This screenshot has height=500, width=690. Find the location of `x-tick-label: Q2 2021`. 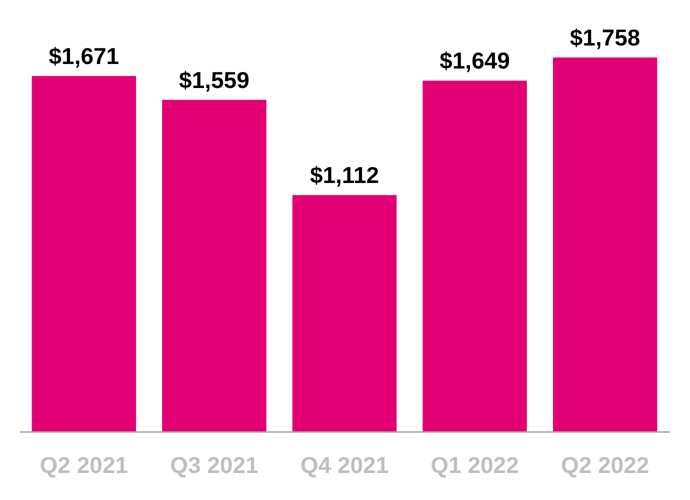

x-tick-label: Q2 2021 is located at coordinates (84, 465).